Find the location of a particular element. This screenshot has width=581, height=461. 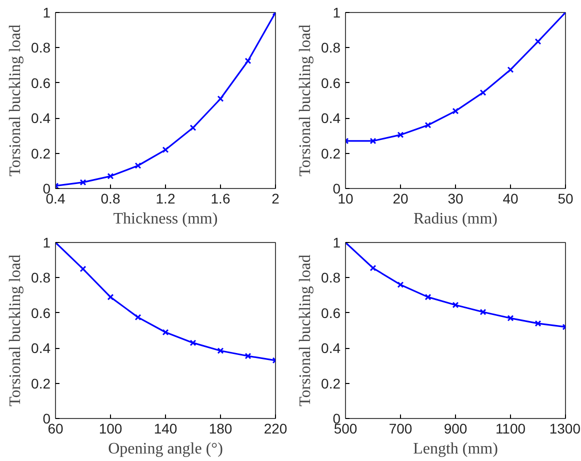

x-tick-label: 140 is located at coordinates (166, 428).